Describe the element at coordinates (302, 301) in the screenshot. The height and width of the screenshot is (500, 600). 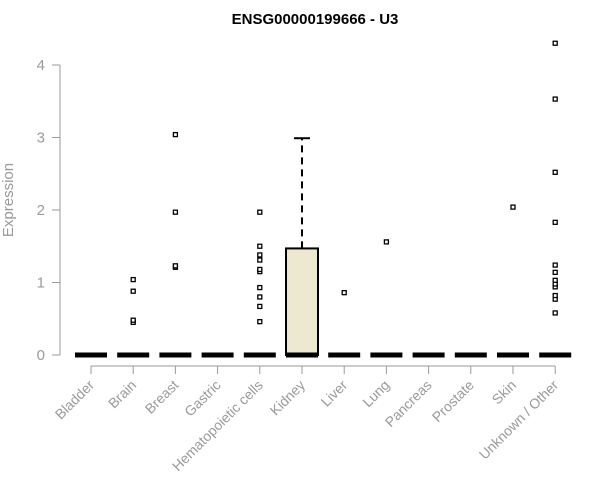
I see `box-body` at that location.